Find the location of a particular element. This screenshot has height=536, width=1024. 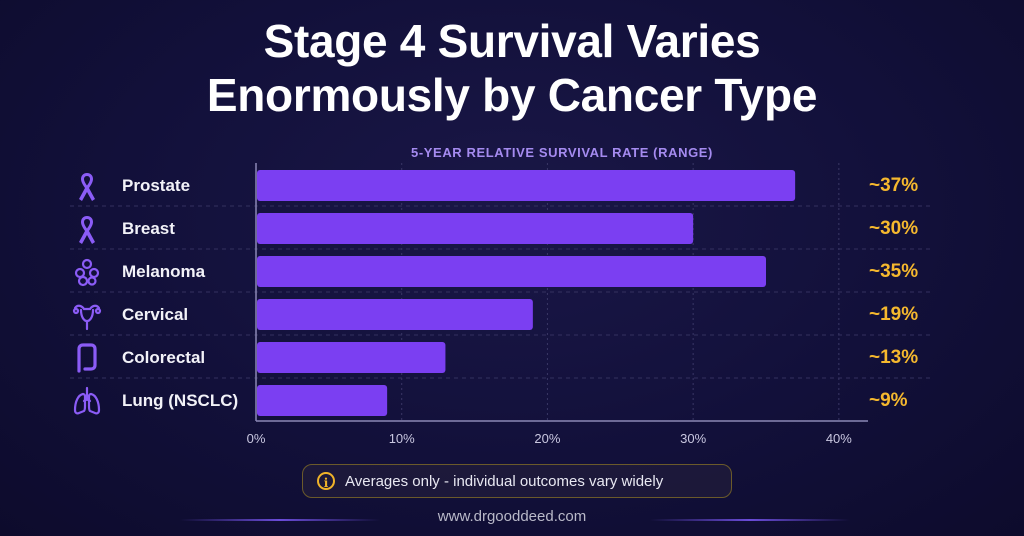

footer-glow-left is located at coordinates (280, 520).